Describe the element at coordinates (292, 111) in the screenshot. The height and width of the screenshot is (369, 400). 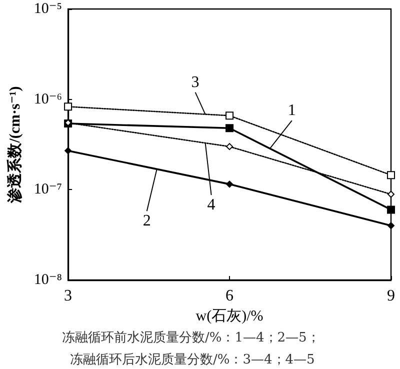
I see `text: 1` at that location.